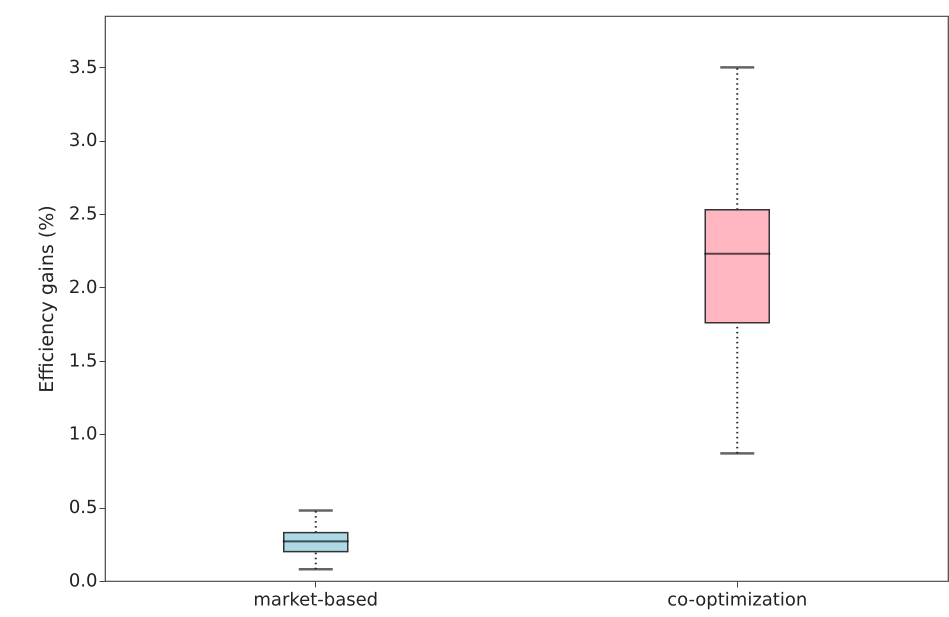 This screenshot has width=949, height=617. I want to click on x-tick-label: market-based, so click(315, 600).